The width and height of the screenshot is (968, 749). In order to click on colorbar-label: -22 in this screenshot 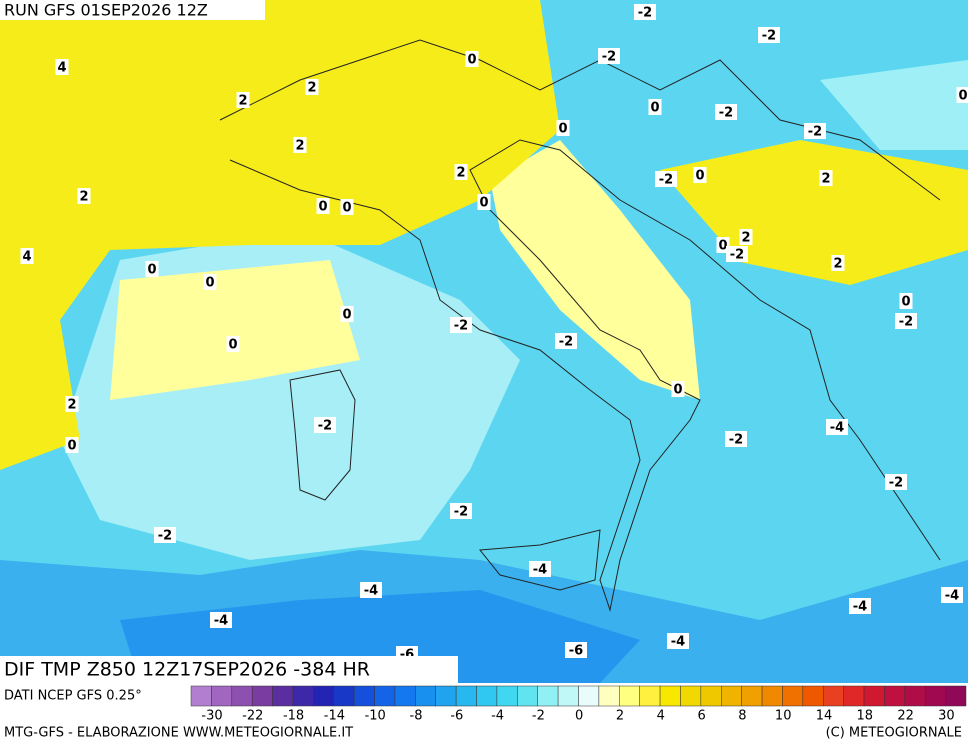, I will do `click(252, 716)`.